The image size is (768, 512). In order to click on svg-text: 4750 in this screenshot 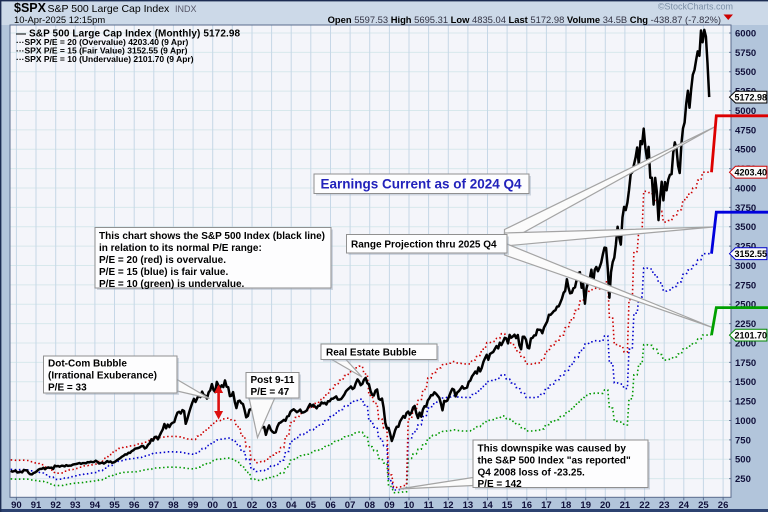, I will do `click(745, 130)`.